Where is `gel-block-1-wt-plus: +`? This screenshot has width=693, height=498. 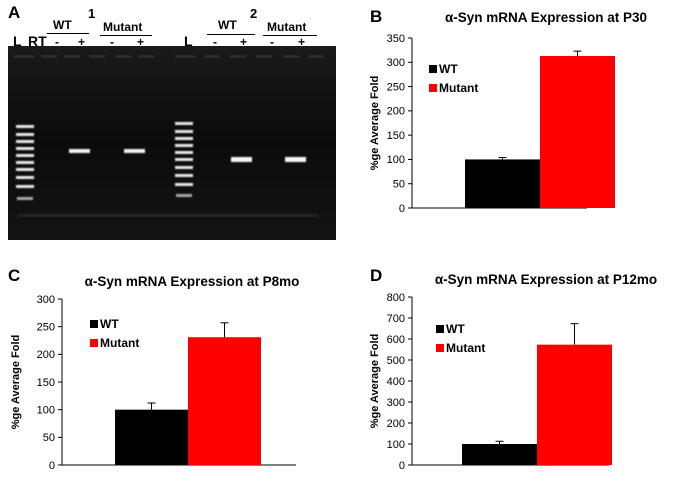
gel-block-1-wt-plus: + is located at coordinates (82, 42).